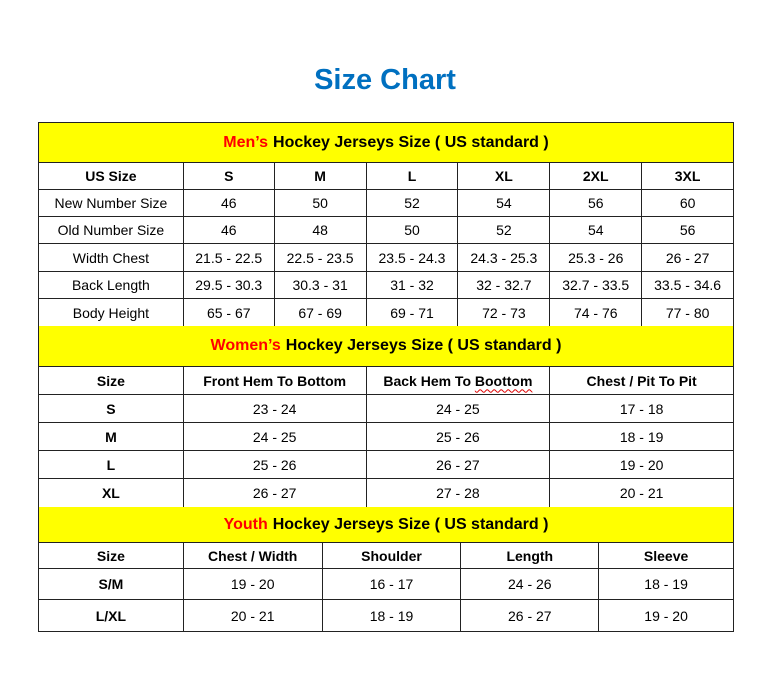 This screenshot has width=776, height=692. What do you see at coordinates (458, 381) in the screenshot?
I see `column-header: Back Hem To Boottom` at bounding box center [458, 381].